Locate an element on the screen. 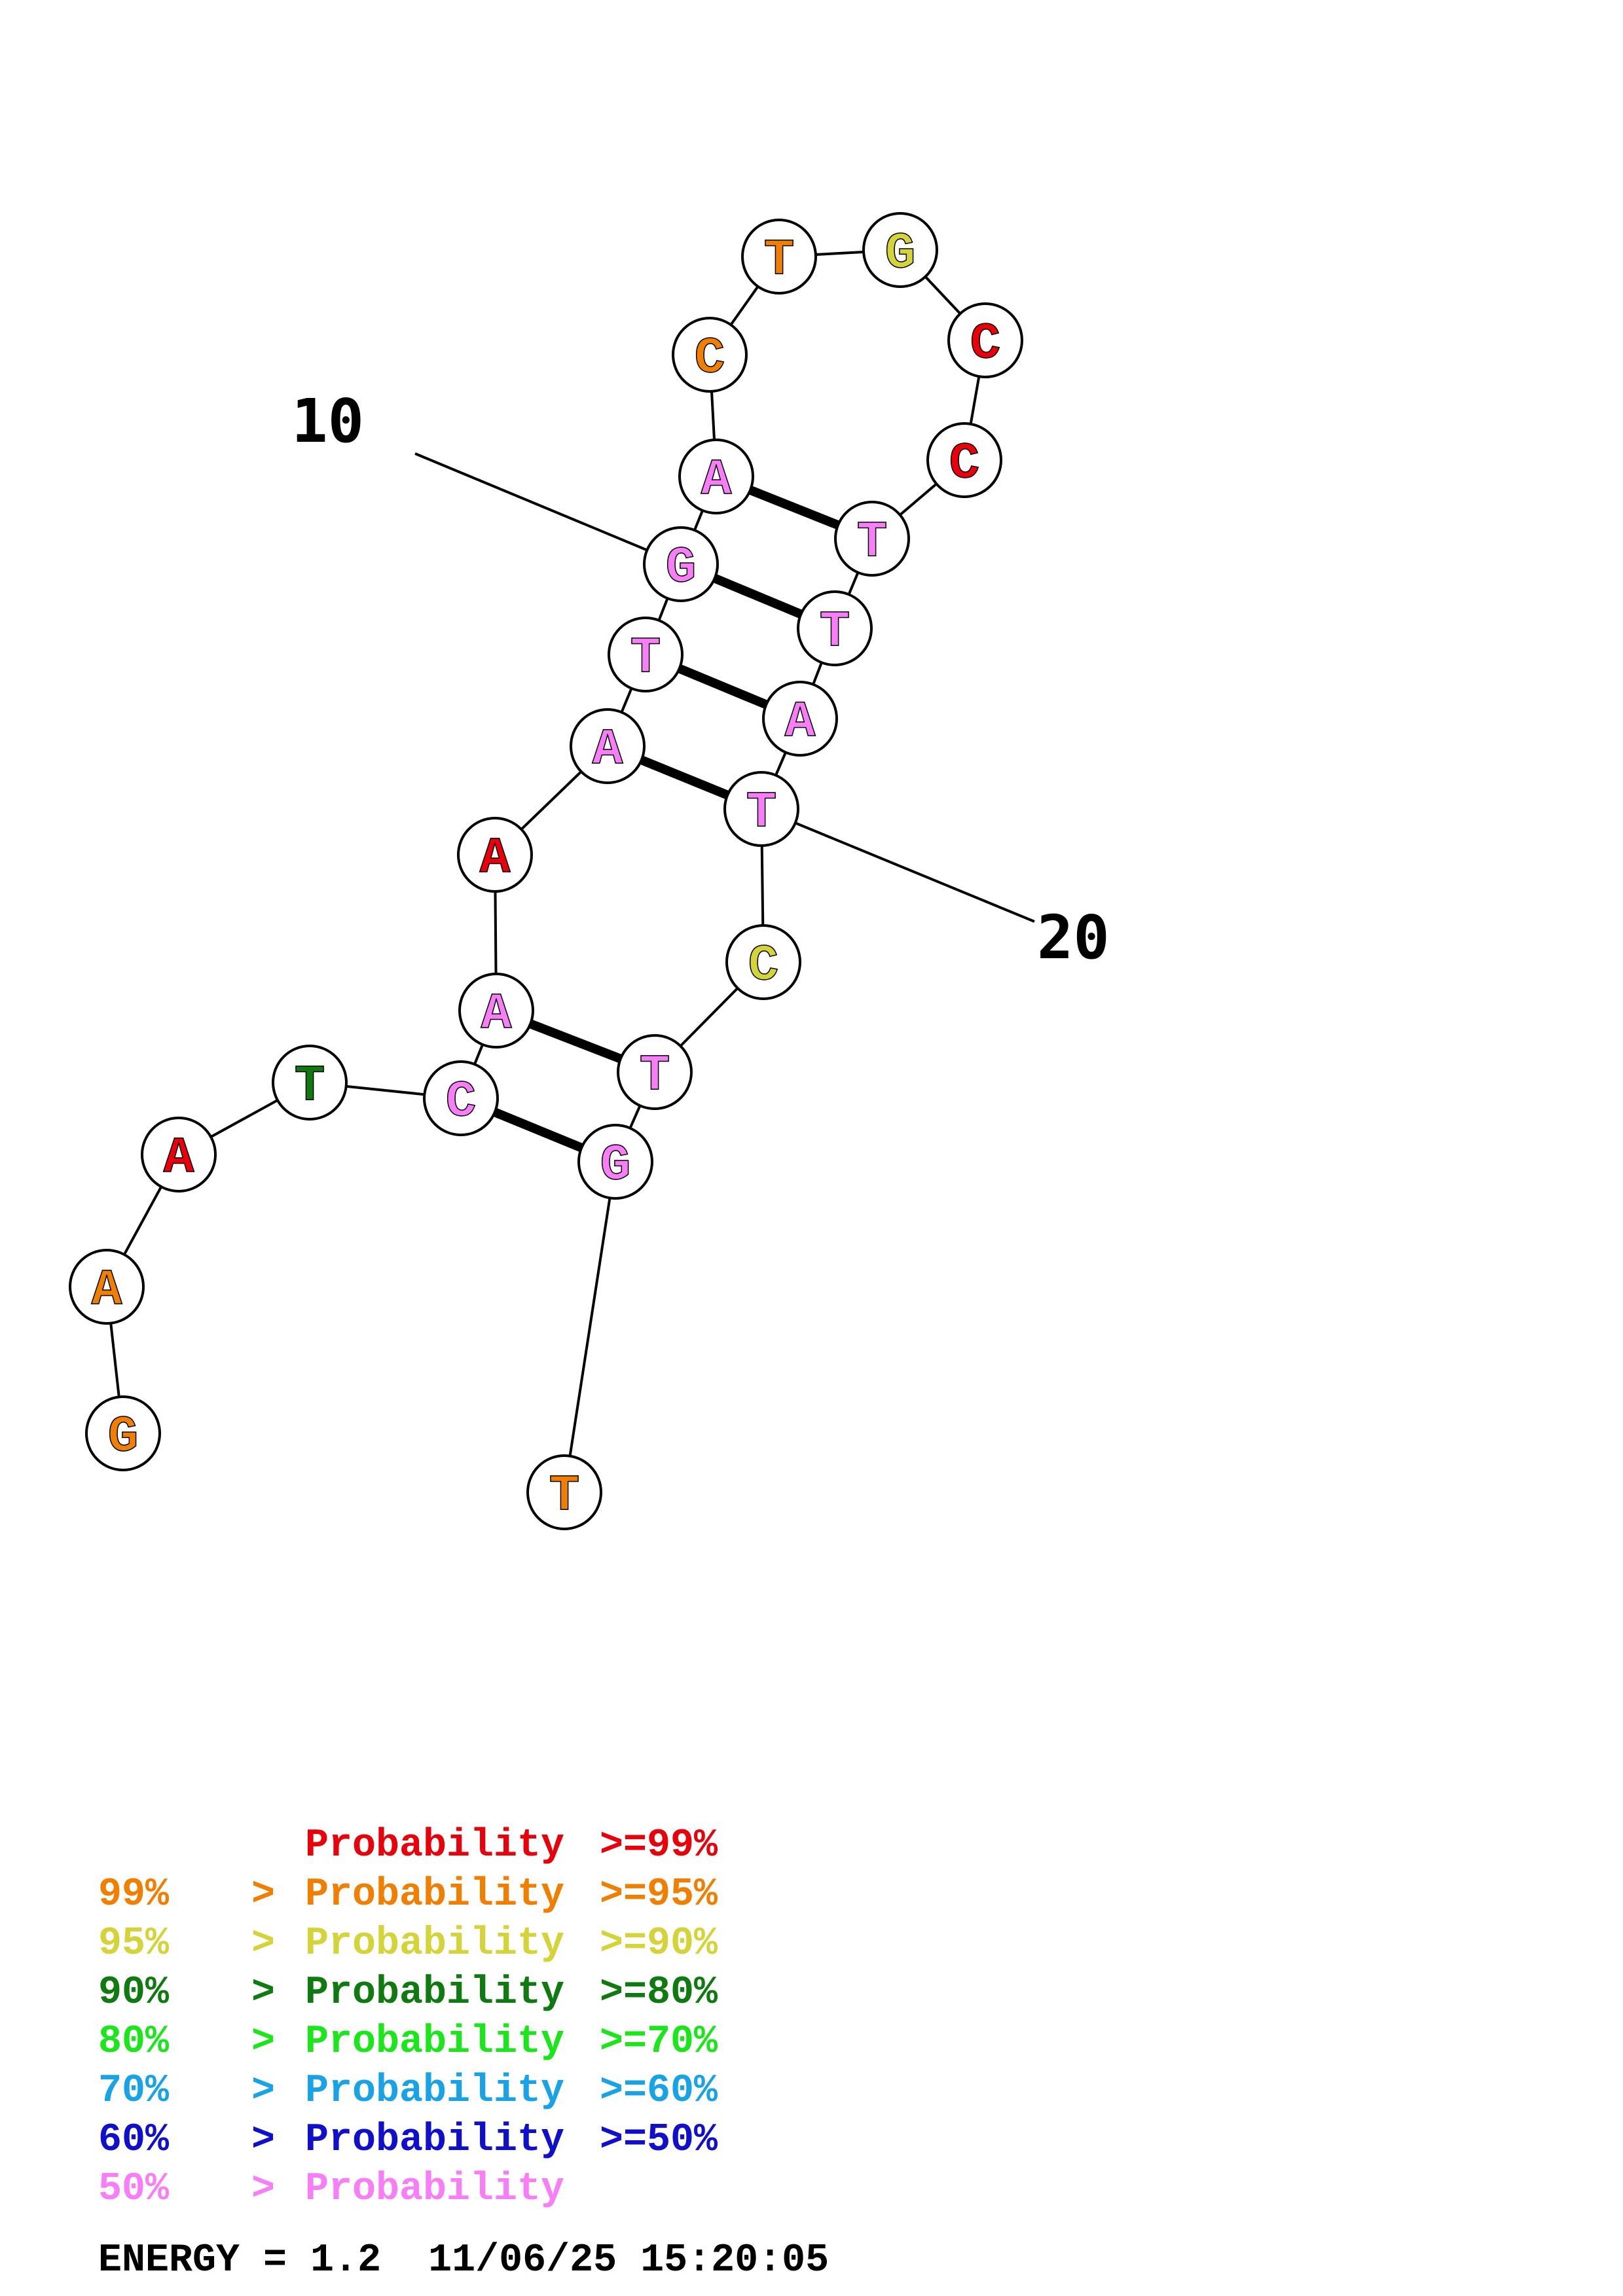 The height and width of the screenshot is (2296, 1623). nucleotide-2: A is located at coordinates (107, 1287).